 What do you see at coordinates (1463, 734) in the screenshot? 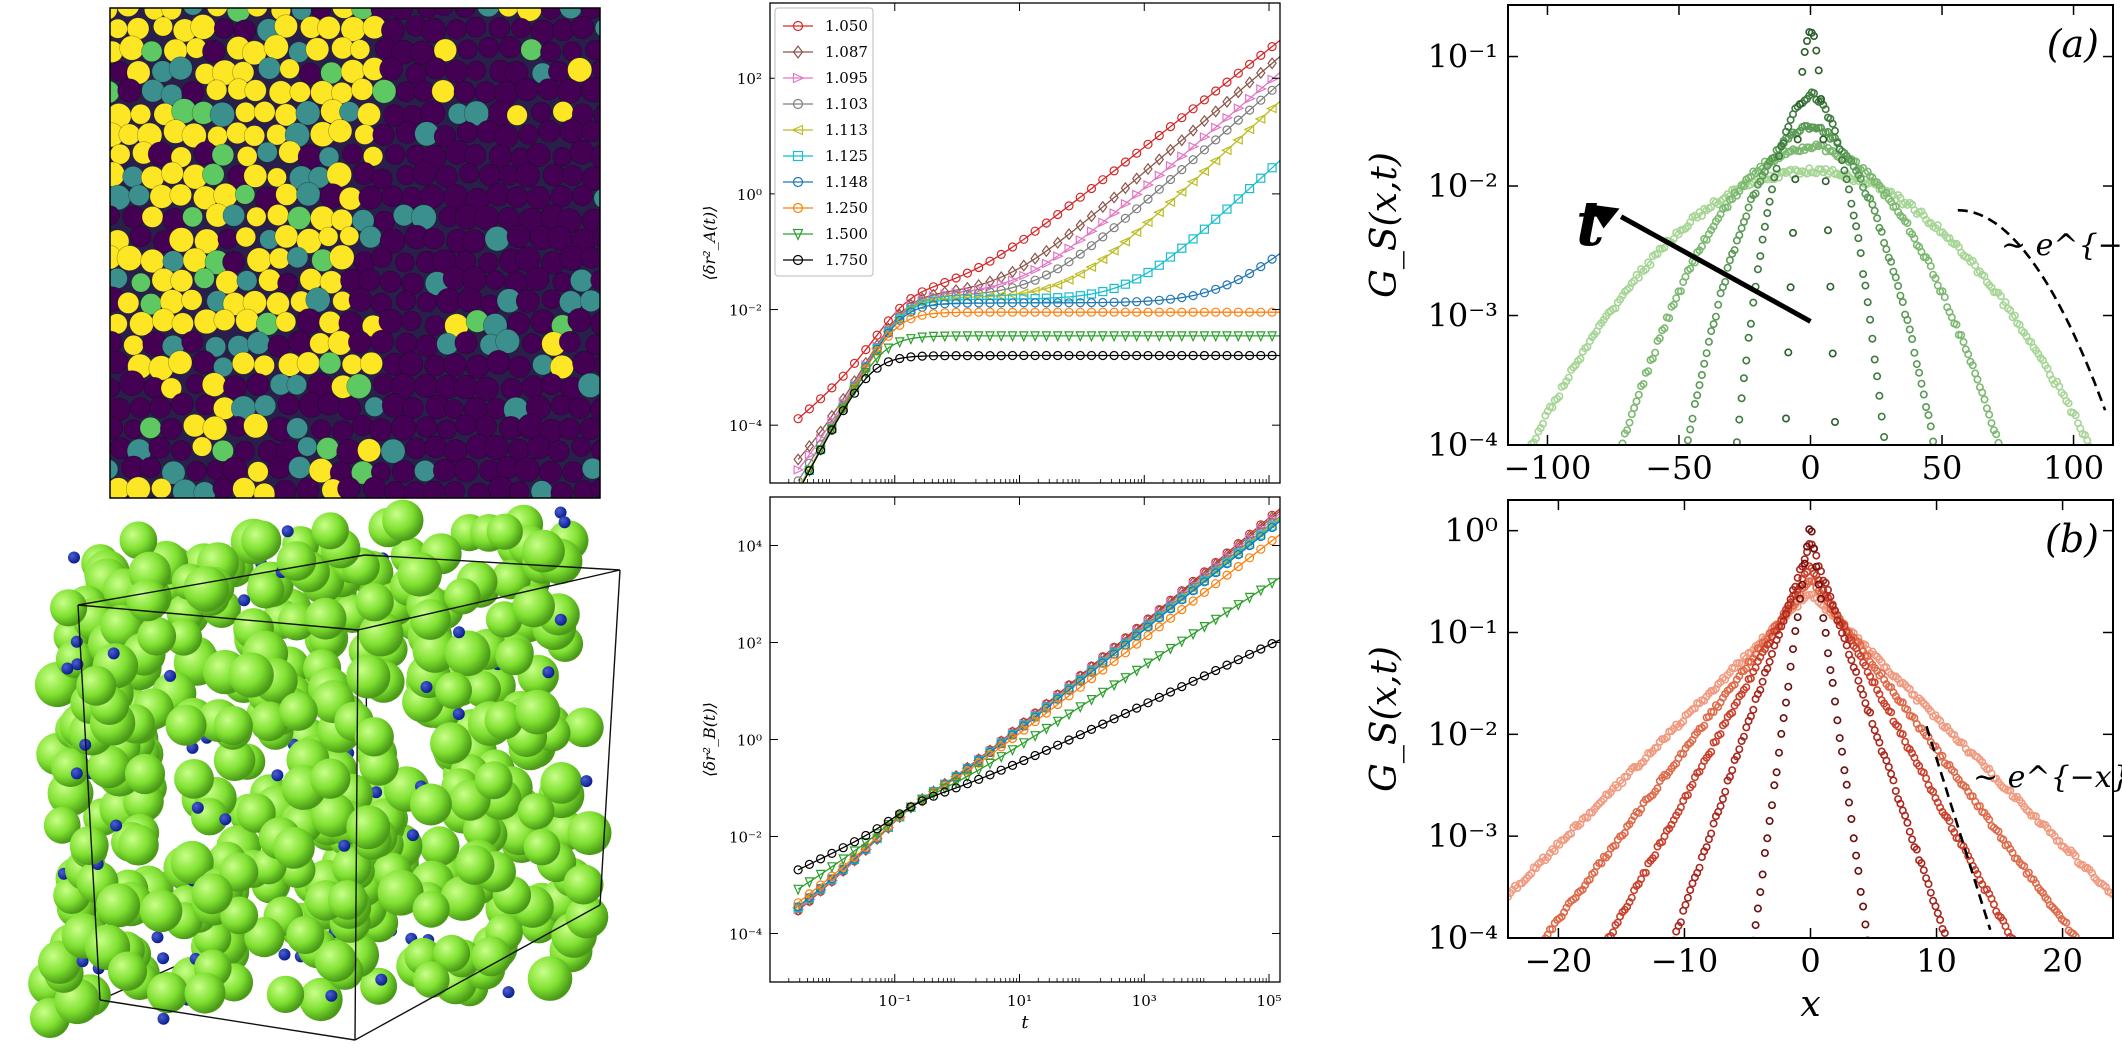
I see `y-tick-label: 10⁻²` at bounding box center [1463, 734].